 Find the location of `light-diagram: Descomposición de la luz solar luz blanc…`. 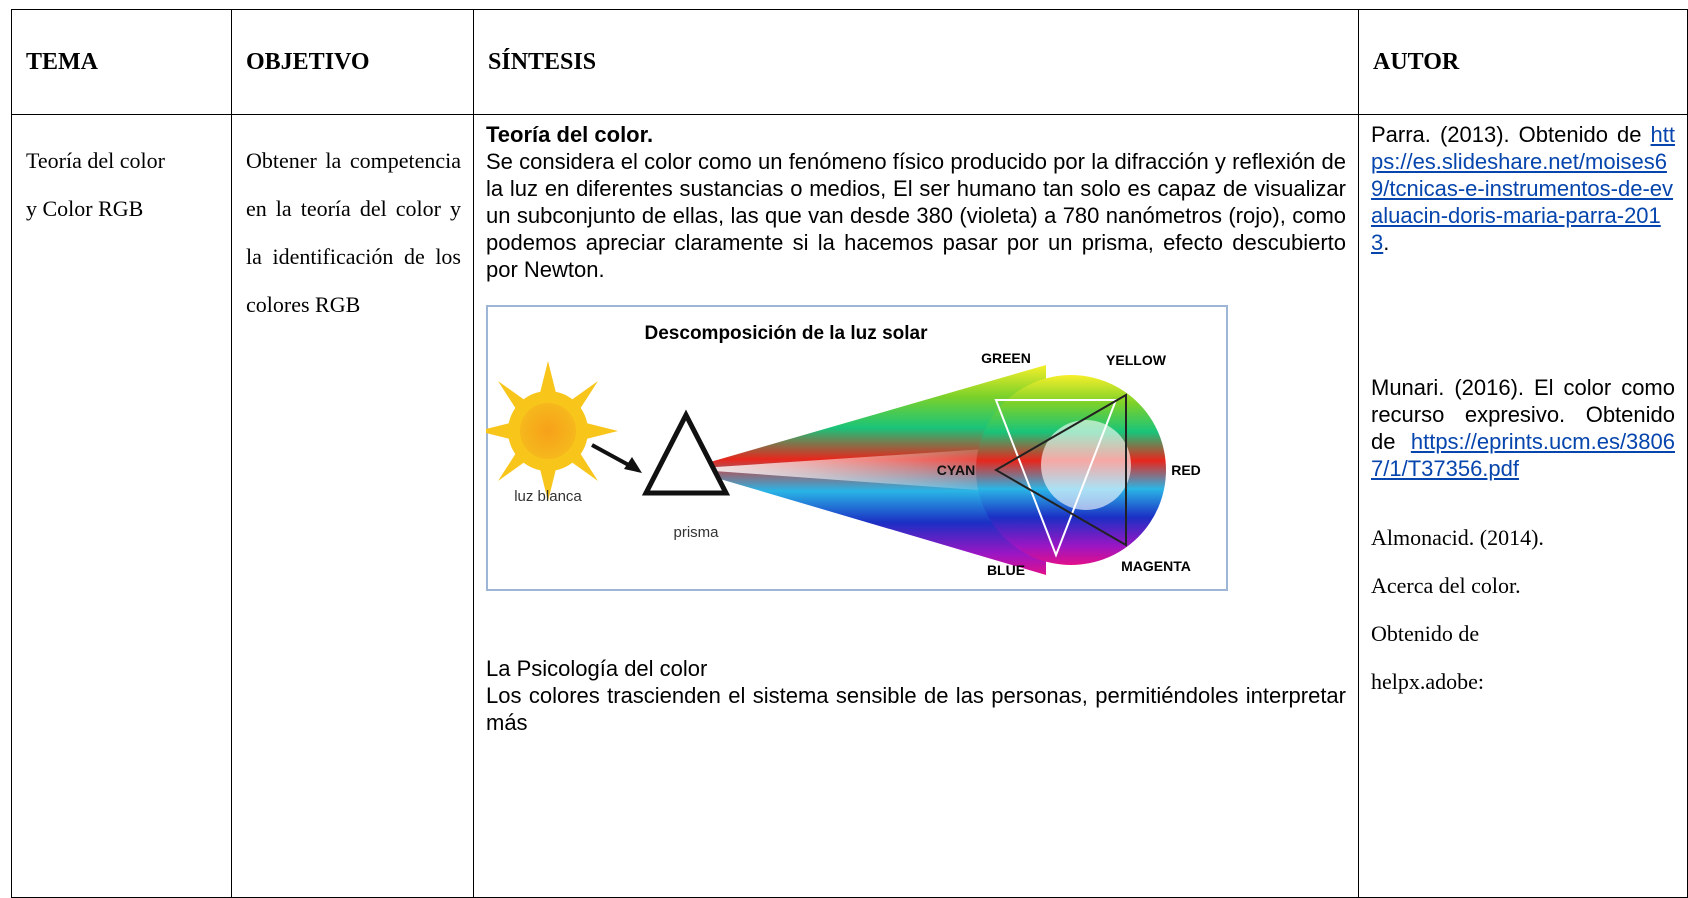

light-diagram: Descomposición de la luz solar luz blanc… is located at coordinates (857, 448).